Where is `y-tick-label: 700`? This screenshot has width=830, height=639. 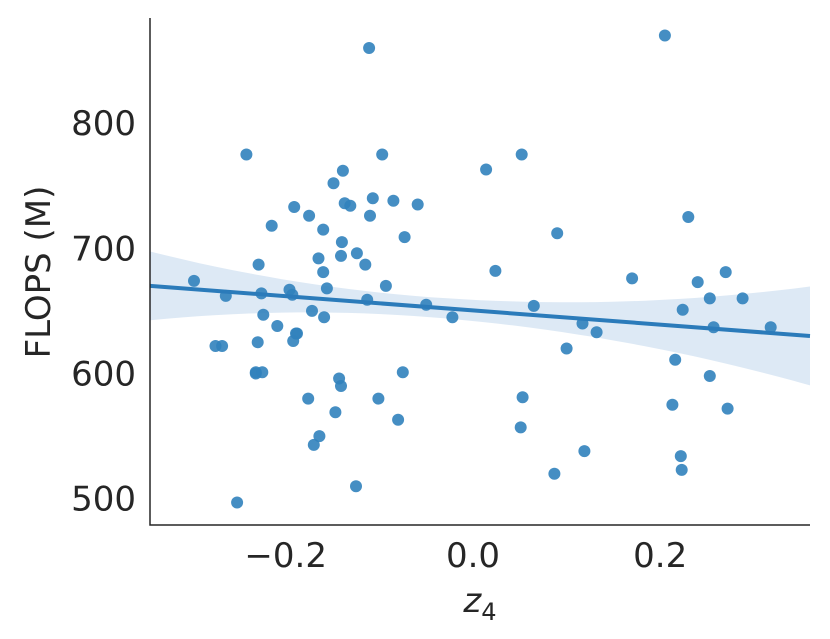 y-tick-label: 700 is located at coordinates (103, 249).